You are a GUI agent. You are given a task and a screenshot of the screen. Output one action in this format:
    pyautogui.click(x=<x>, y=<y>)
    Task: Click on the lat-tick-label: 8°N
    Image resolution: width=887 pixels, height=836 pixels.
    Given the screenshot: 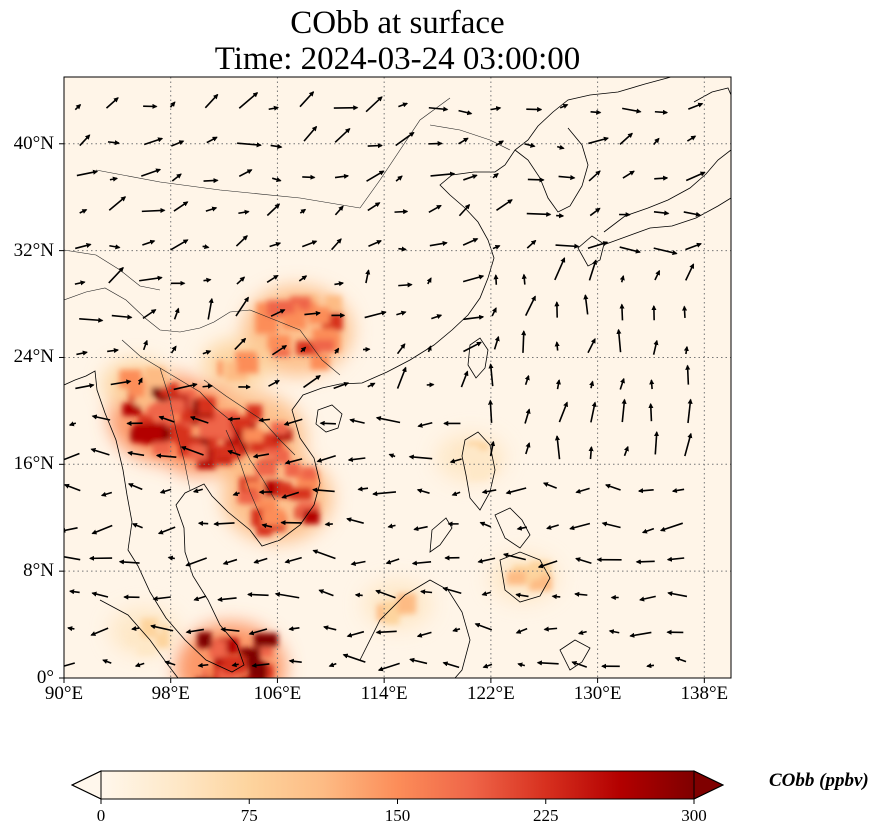 What is the action you would take?
    pyautogui.click(x=38, y=571)
    